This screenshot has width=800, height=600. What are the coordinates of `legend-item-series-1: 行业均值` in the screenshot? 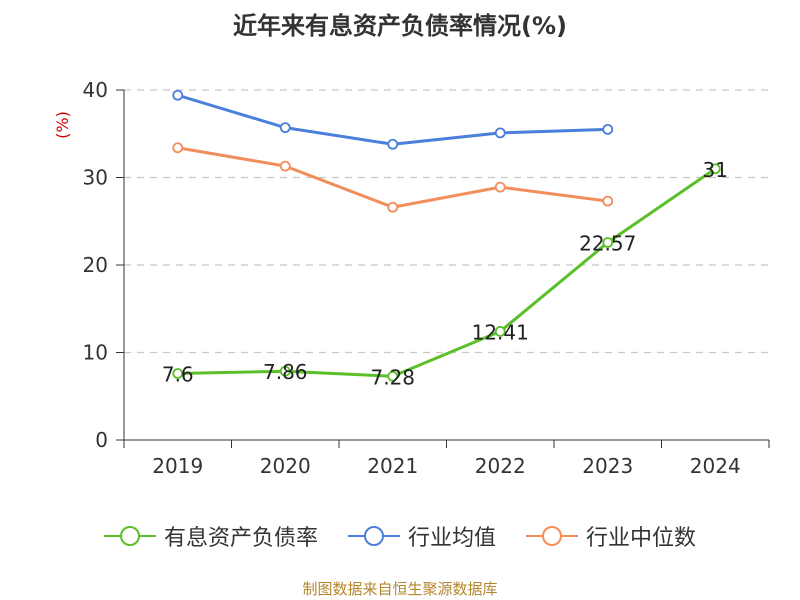 It's located at (421, 536).